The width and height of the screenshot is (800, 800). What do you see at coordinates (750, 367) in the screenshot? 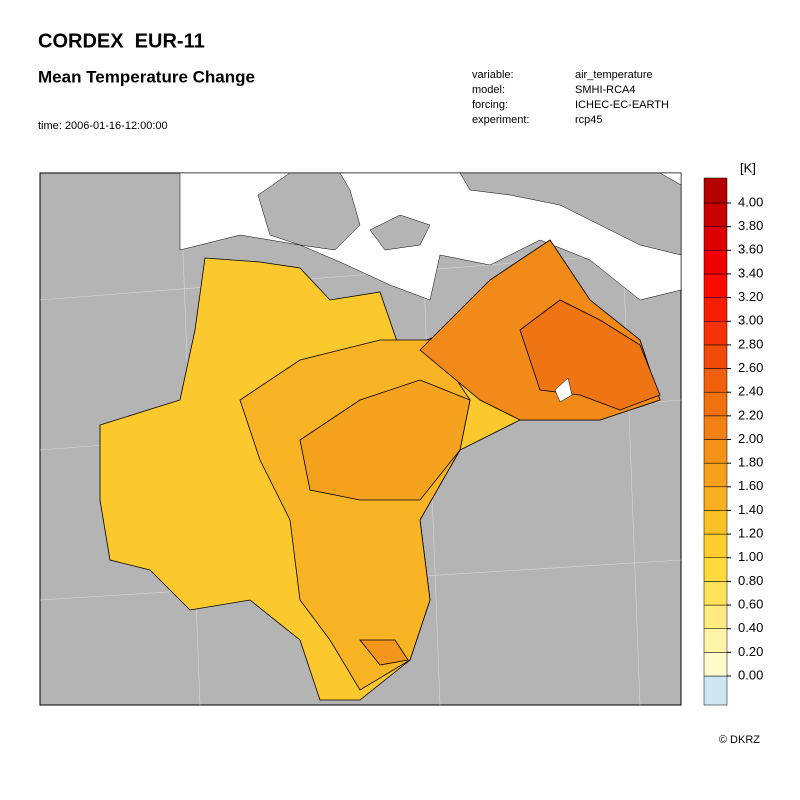
I see `colorbar-label: 2.60` at bounding box center [750, 367].